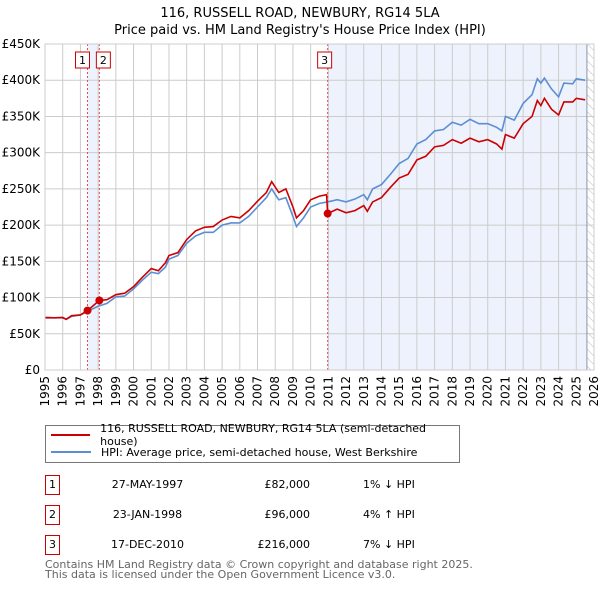 This screenshot has height=590, width=600. Describe the element at coordinates (222, 391) in the screenshot. I see `x-tick-label: 2005` at that location.